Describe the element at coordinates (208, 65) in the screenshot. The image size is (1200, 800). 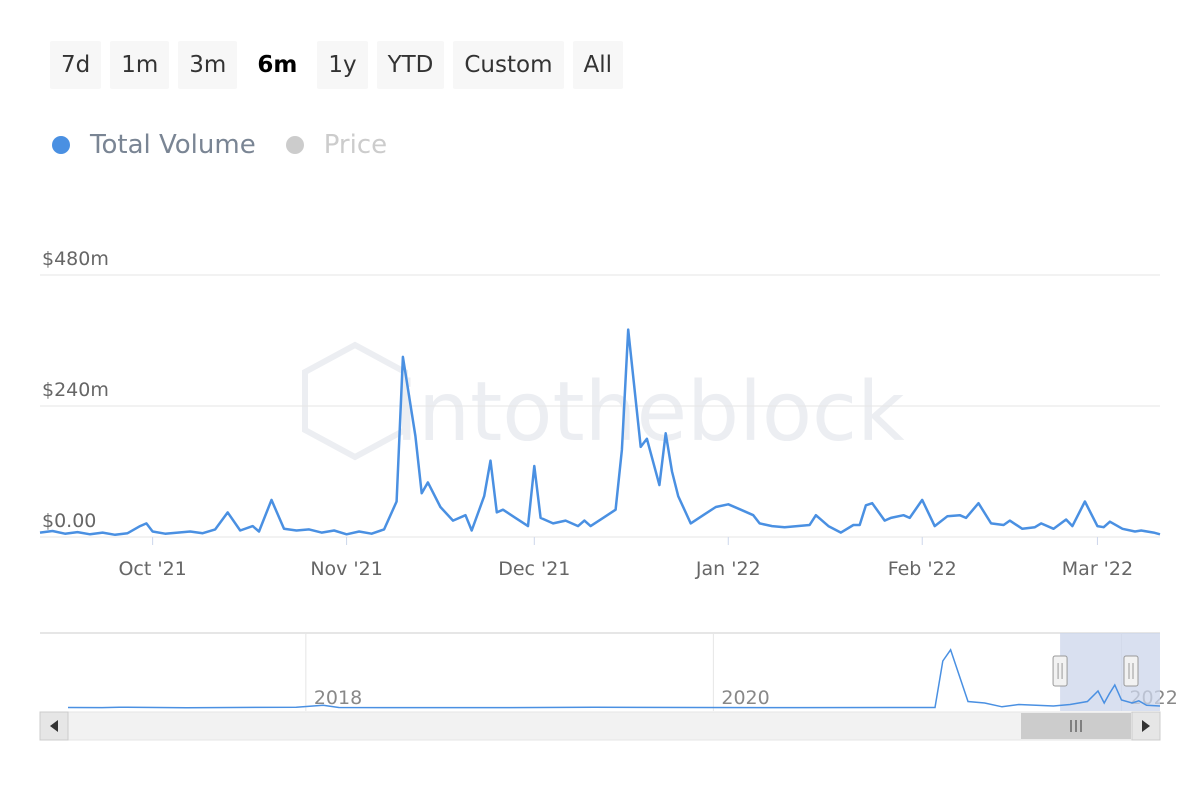
I see `range-button-3m: 3m` at that location.